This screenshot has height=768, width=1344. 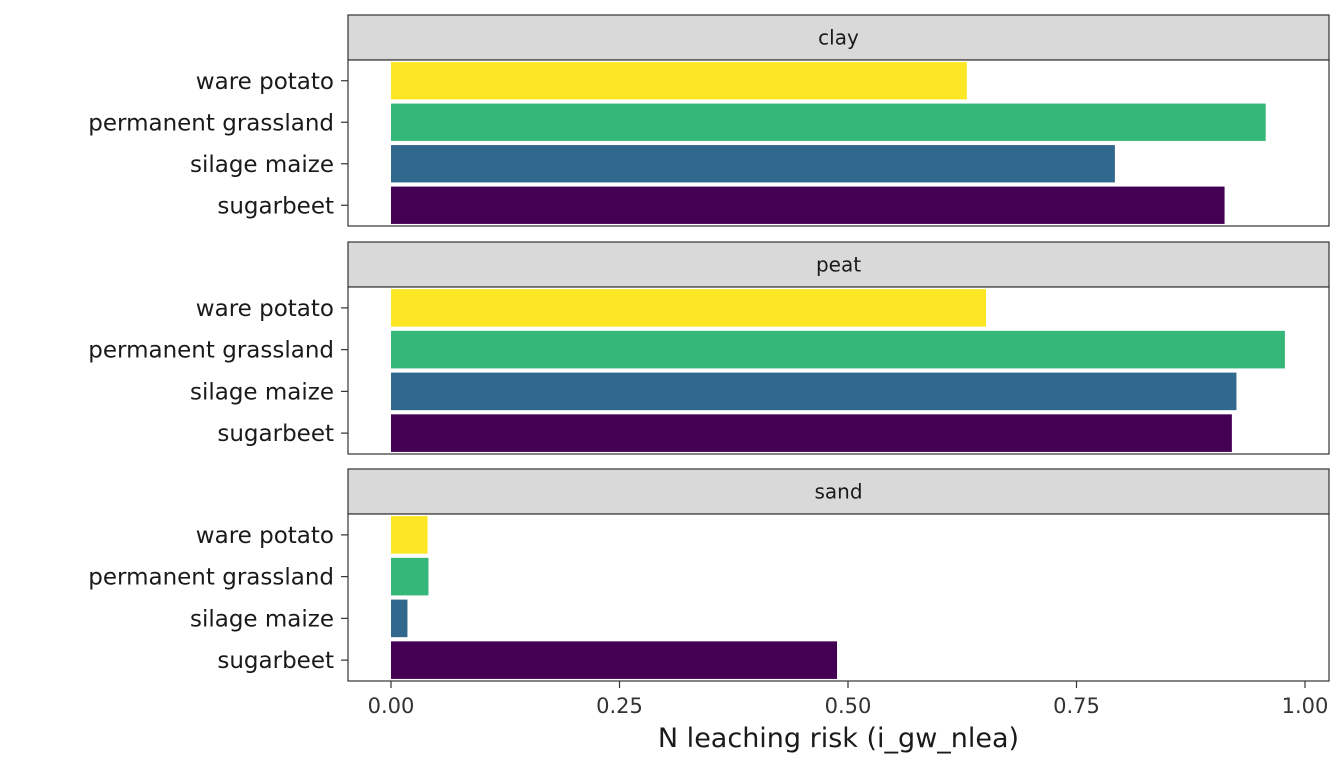 I want to click on bar-clay-ware-potato, so click(x=679, y=81).